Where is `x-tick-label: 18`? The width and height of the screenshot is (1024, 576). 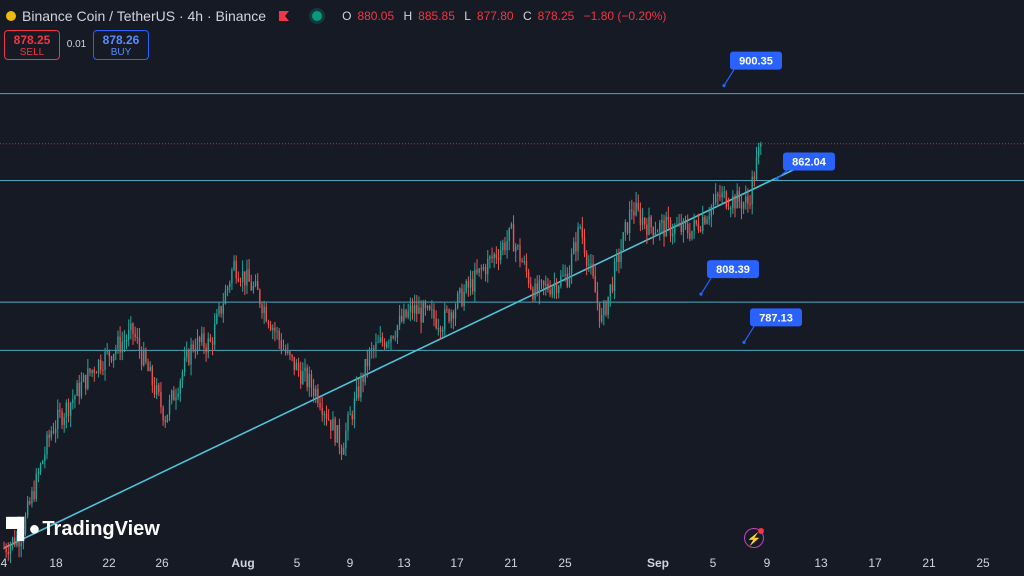 x-tick-label: 18 is located at coordinates (56, 563).